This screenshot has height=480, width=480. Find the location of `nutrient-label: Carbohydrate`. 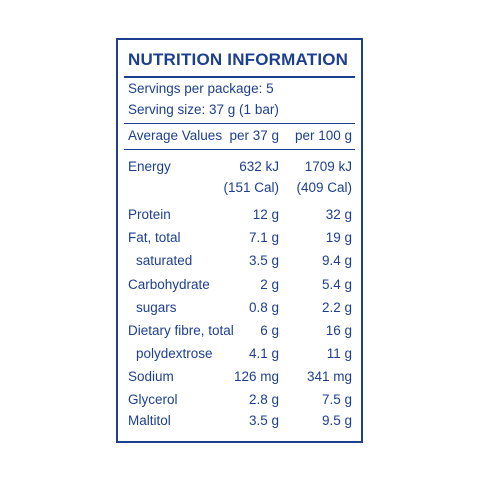

nutrient-label: Carbohydrate is located at coordinates (169, 284).